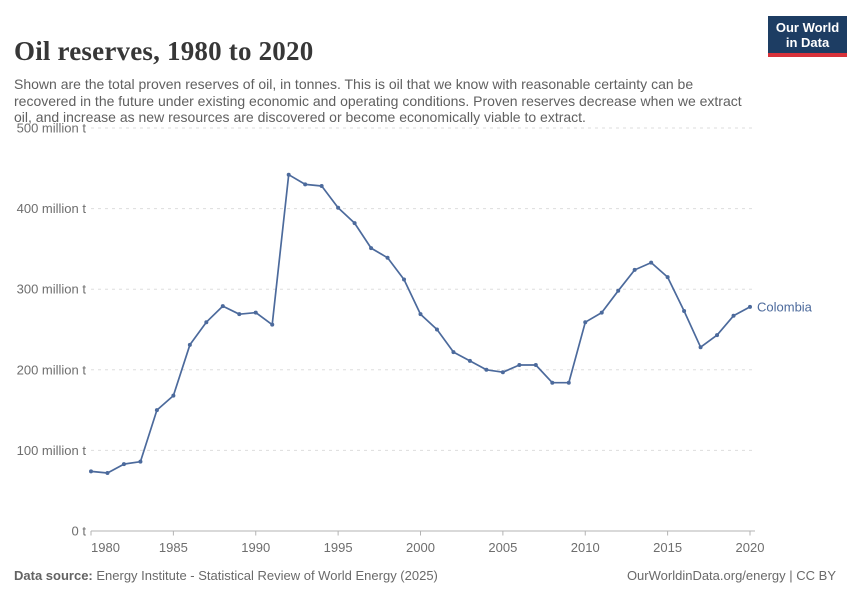 This screenshot has height=600, width=850. Describe the element at coordinates (667, 277) in the screenshot. I see `data-point-2015` at that location.